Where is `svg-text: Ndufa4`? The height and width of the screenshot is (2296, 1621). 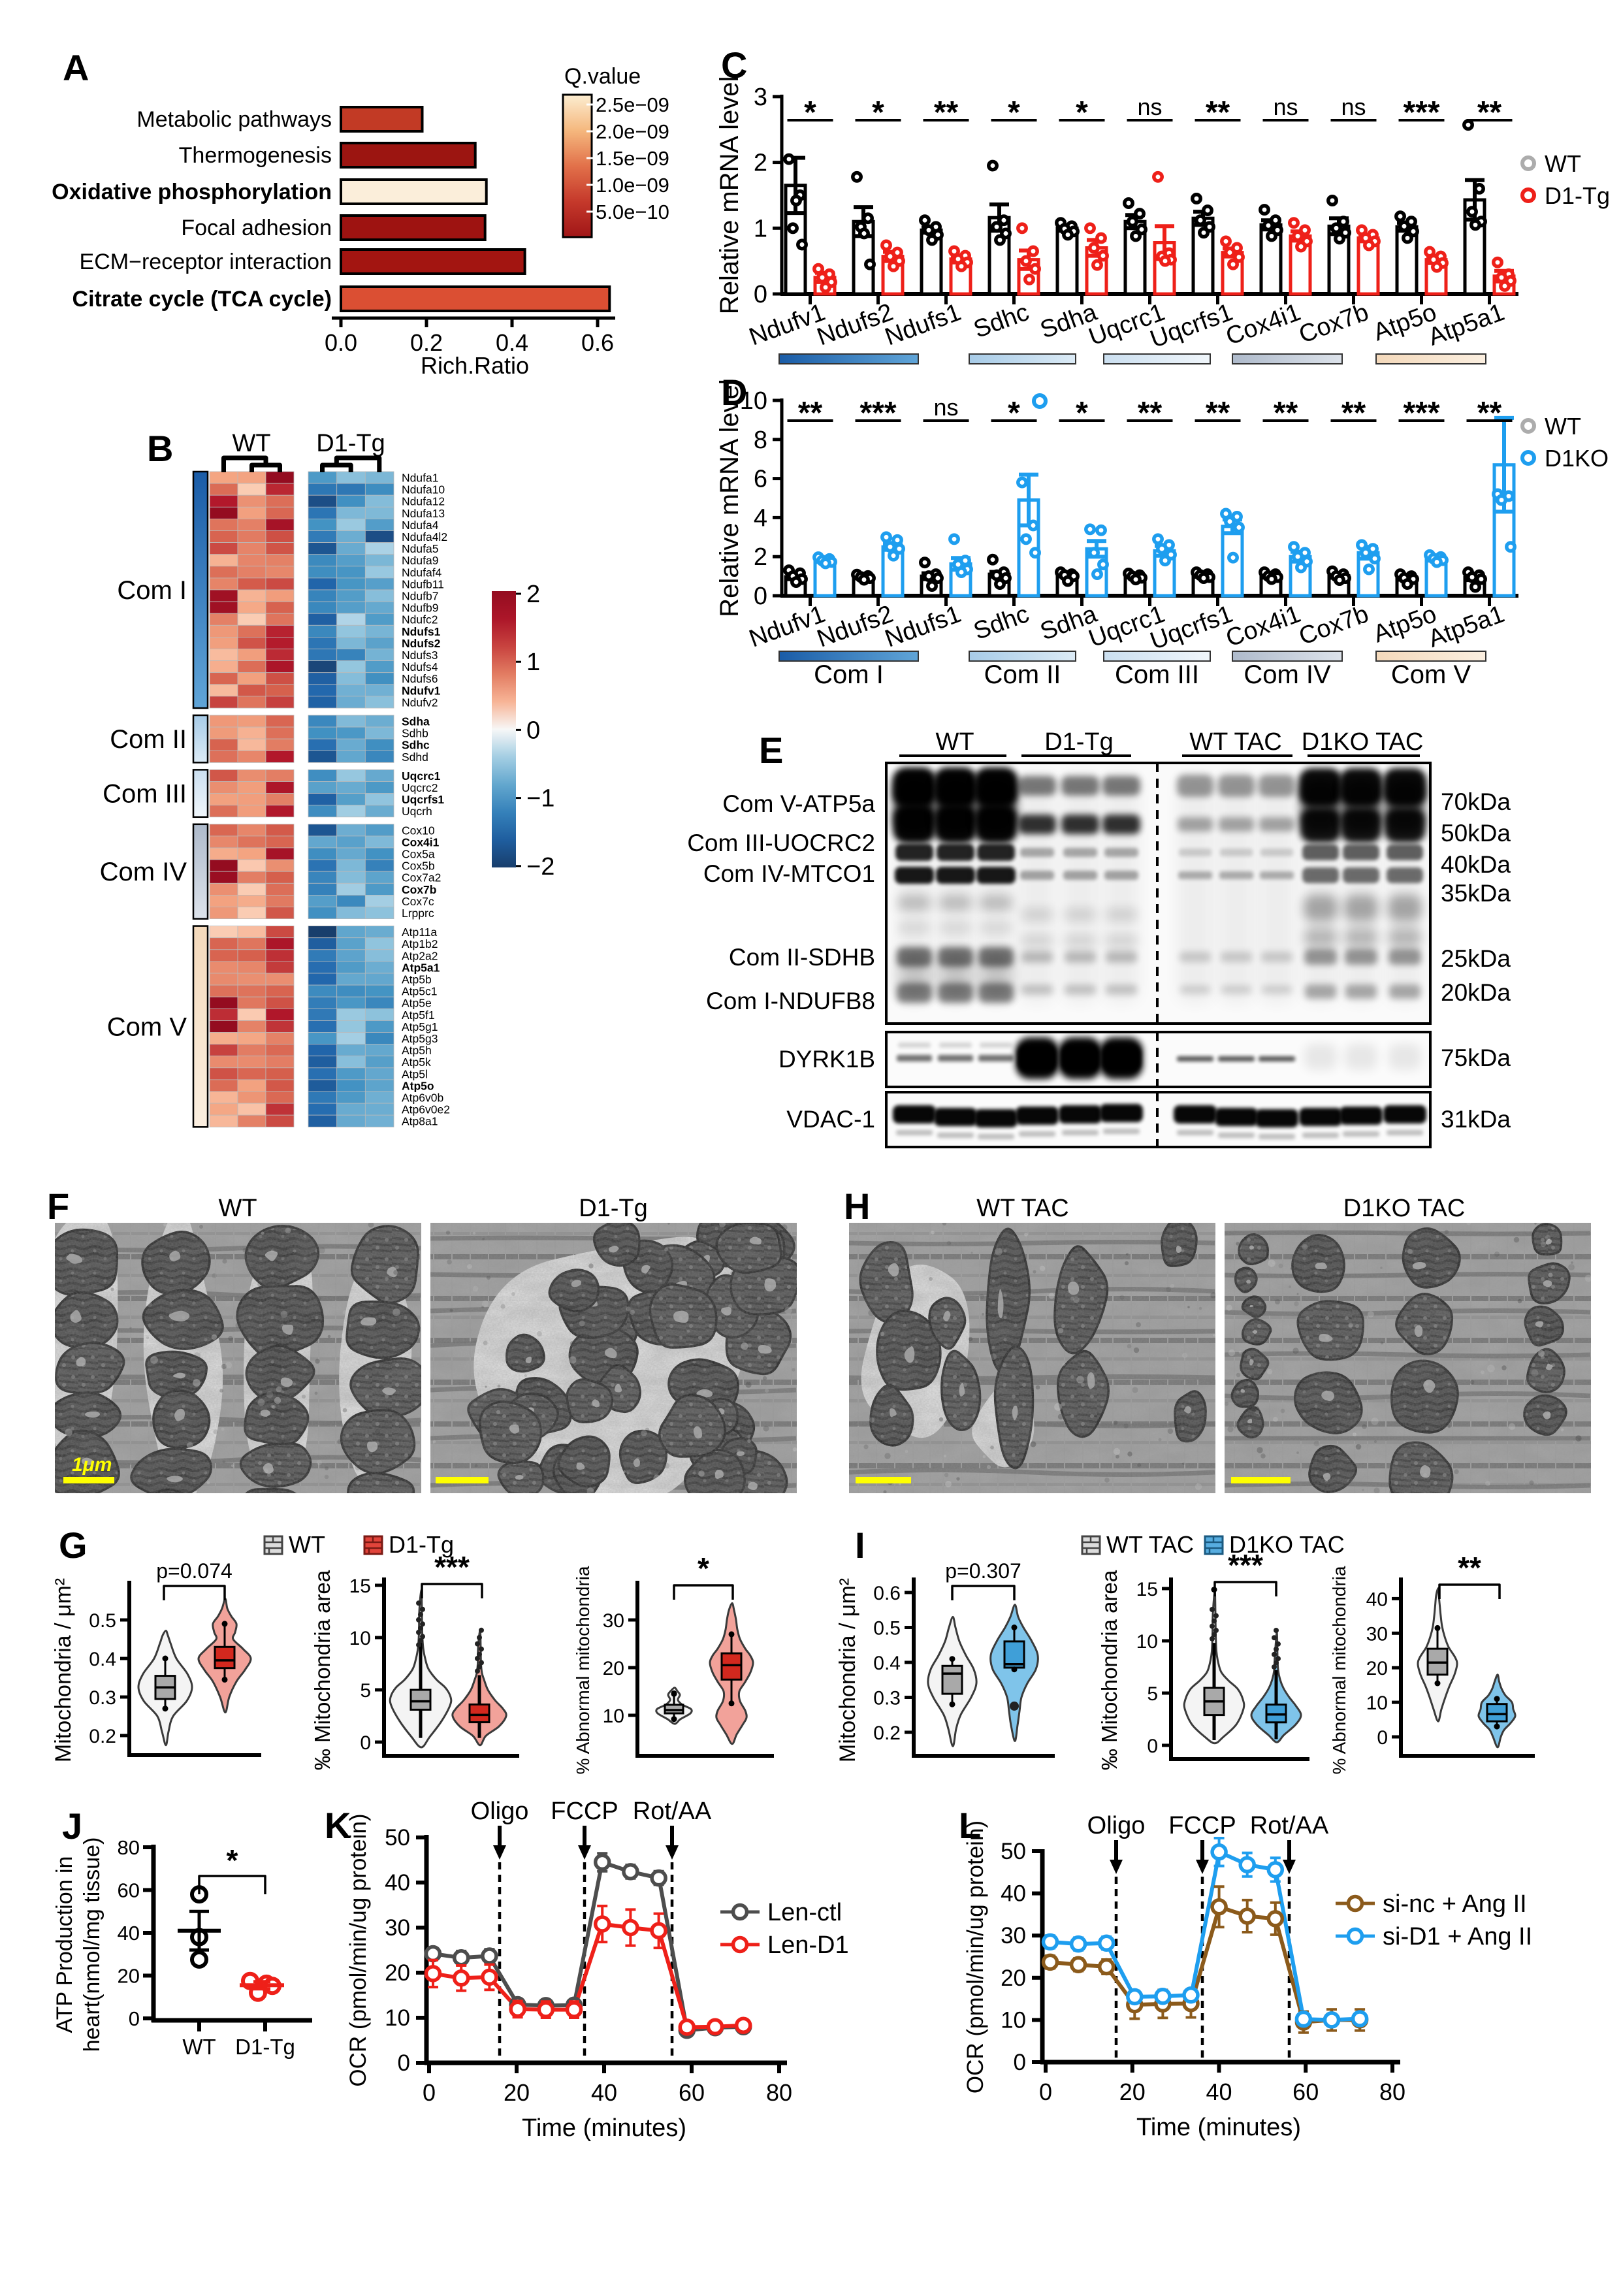
svg-text: Ndufa4 is located at coordinates (420, 525).